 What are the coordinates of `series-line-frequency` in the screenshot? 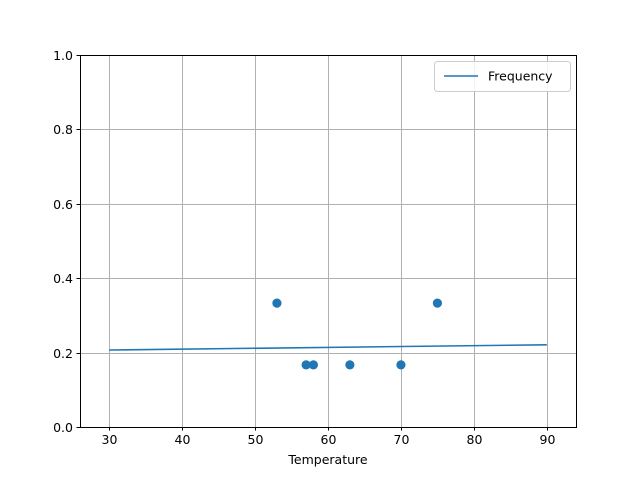 It's located at (328, 347).